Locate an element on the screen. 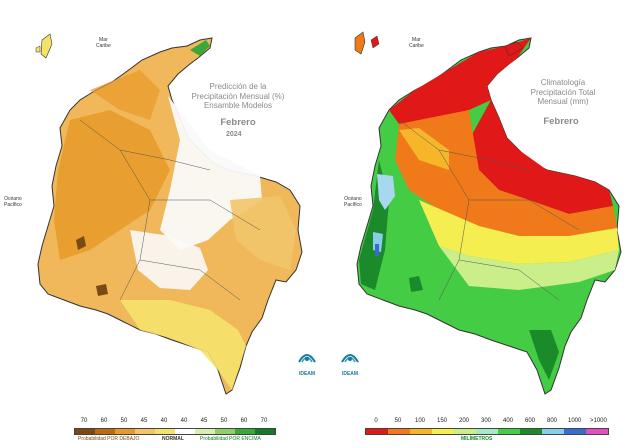 This screenshot has height=448, width=638. legend-caption-below: Probabilidad POR DEBAJO is located at coordinates (109, 439).